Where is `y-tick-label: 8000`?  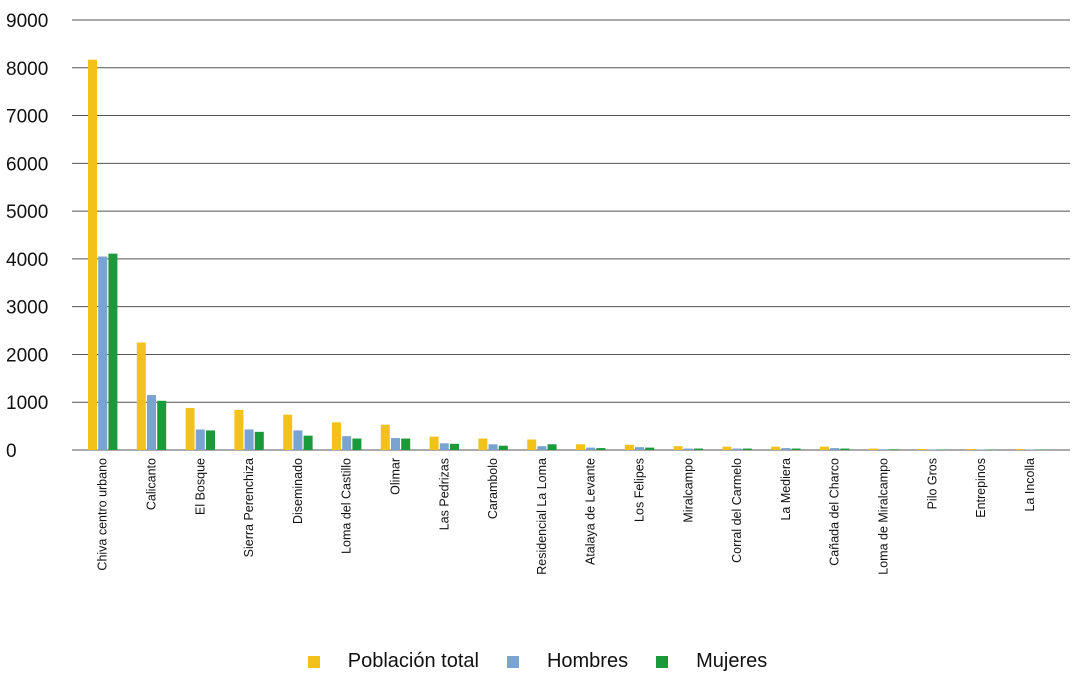 y-tick-label: 8000 is located at coordinates (27, 69).